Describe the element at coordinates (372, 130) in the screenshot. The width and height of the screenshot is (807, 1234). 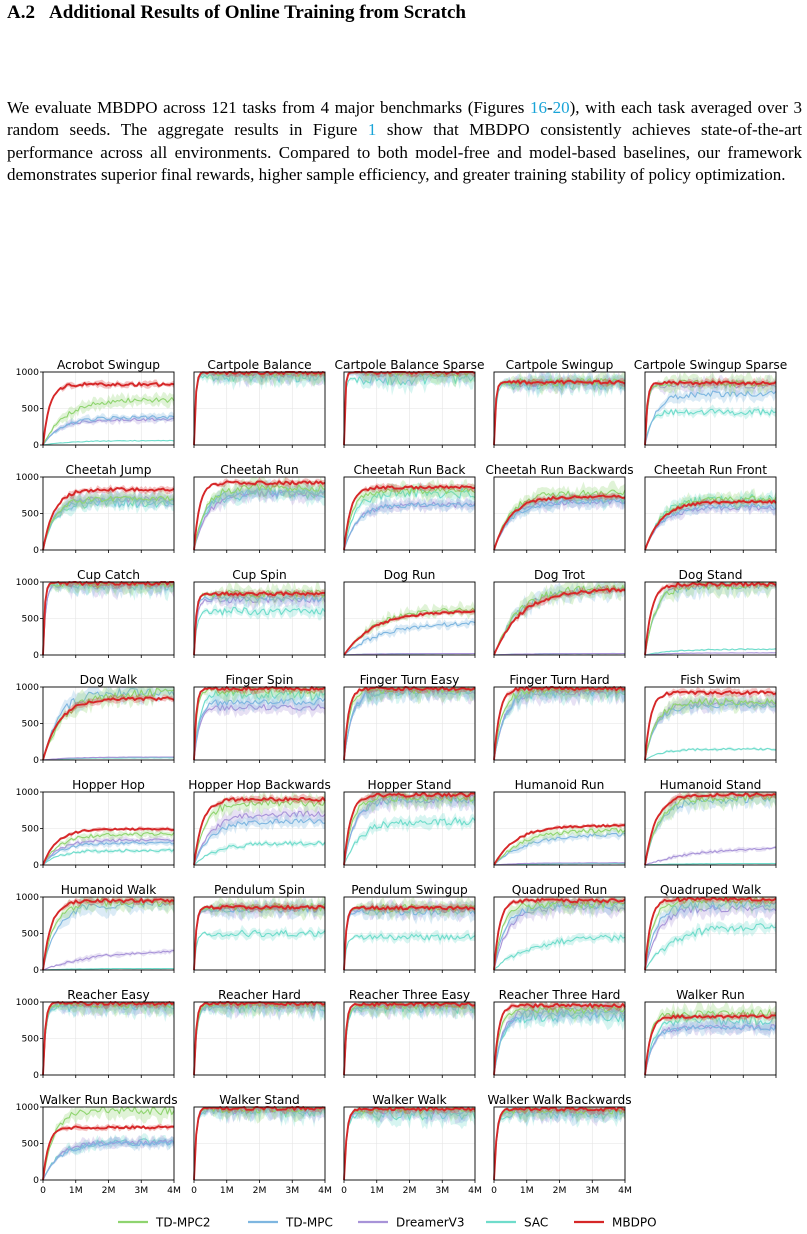
I see `figure-ref-link: 1` at that location.